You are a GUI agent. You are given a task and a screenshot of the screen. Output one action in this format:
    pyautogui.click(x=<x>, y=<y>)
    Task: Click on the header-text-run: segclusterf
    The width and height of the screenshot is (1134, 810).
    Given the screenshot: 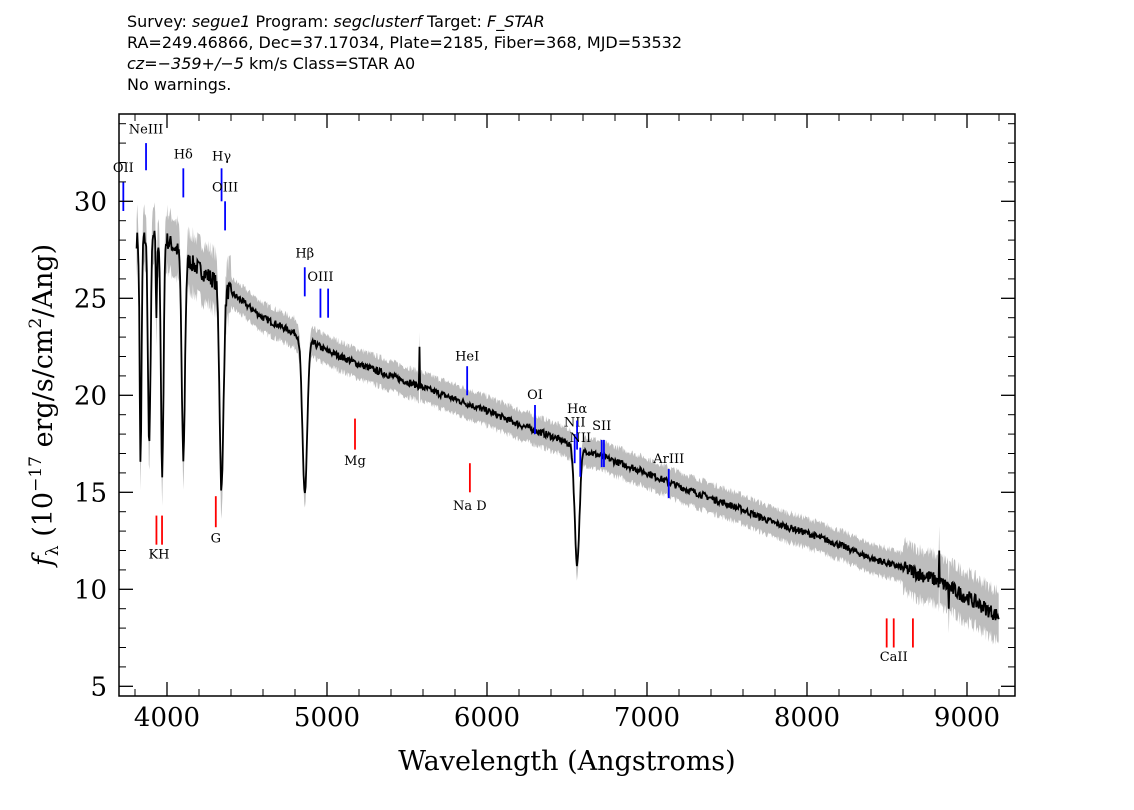 What is the action you would take?
    pyautogui.click(x=377, y=21)
    